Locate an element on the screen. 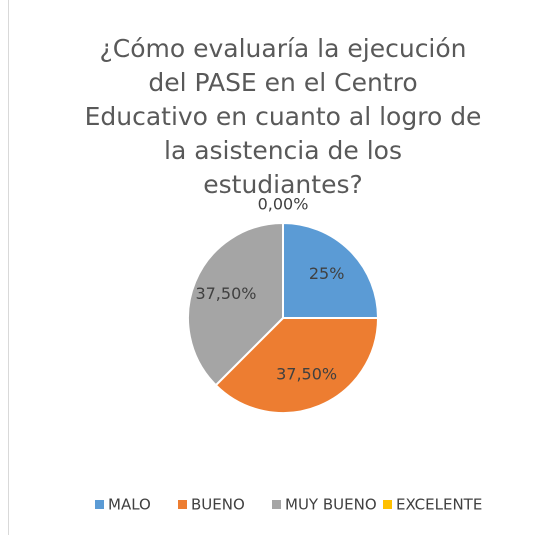 The height and width of the screenshot is (535, 542). data-label: 25% is located at coordinates (327, 273).